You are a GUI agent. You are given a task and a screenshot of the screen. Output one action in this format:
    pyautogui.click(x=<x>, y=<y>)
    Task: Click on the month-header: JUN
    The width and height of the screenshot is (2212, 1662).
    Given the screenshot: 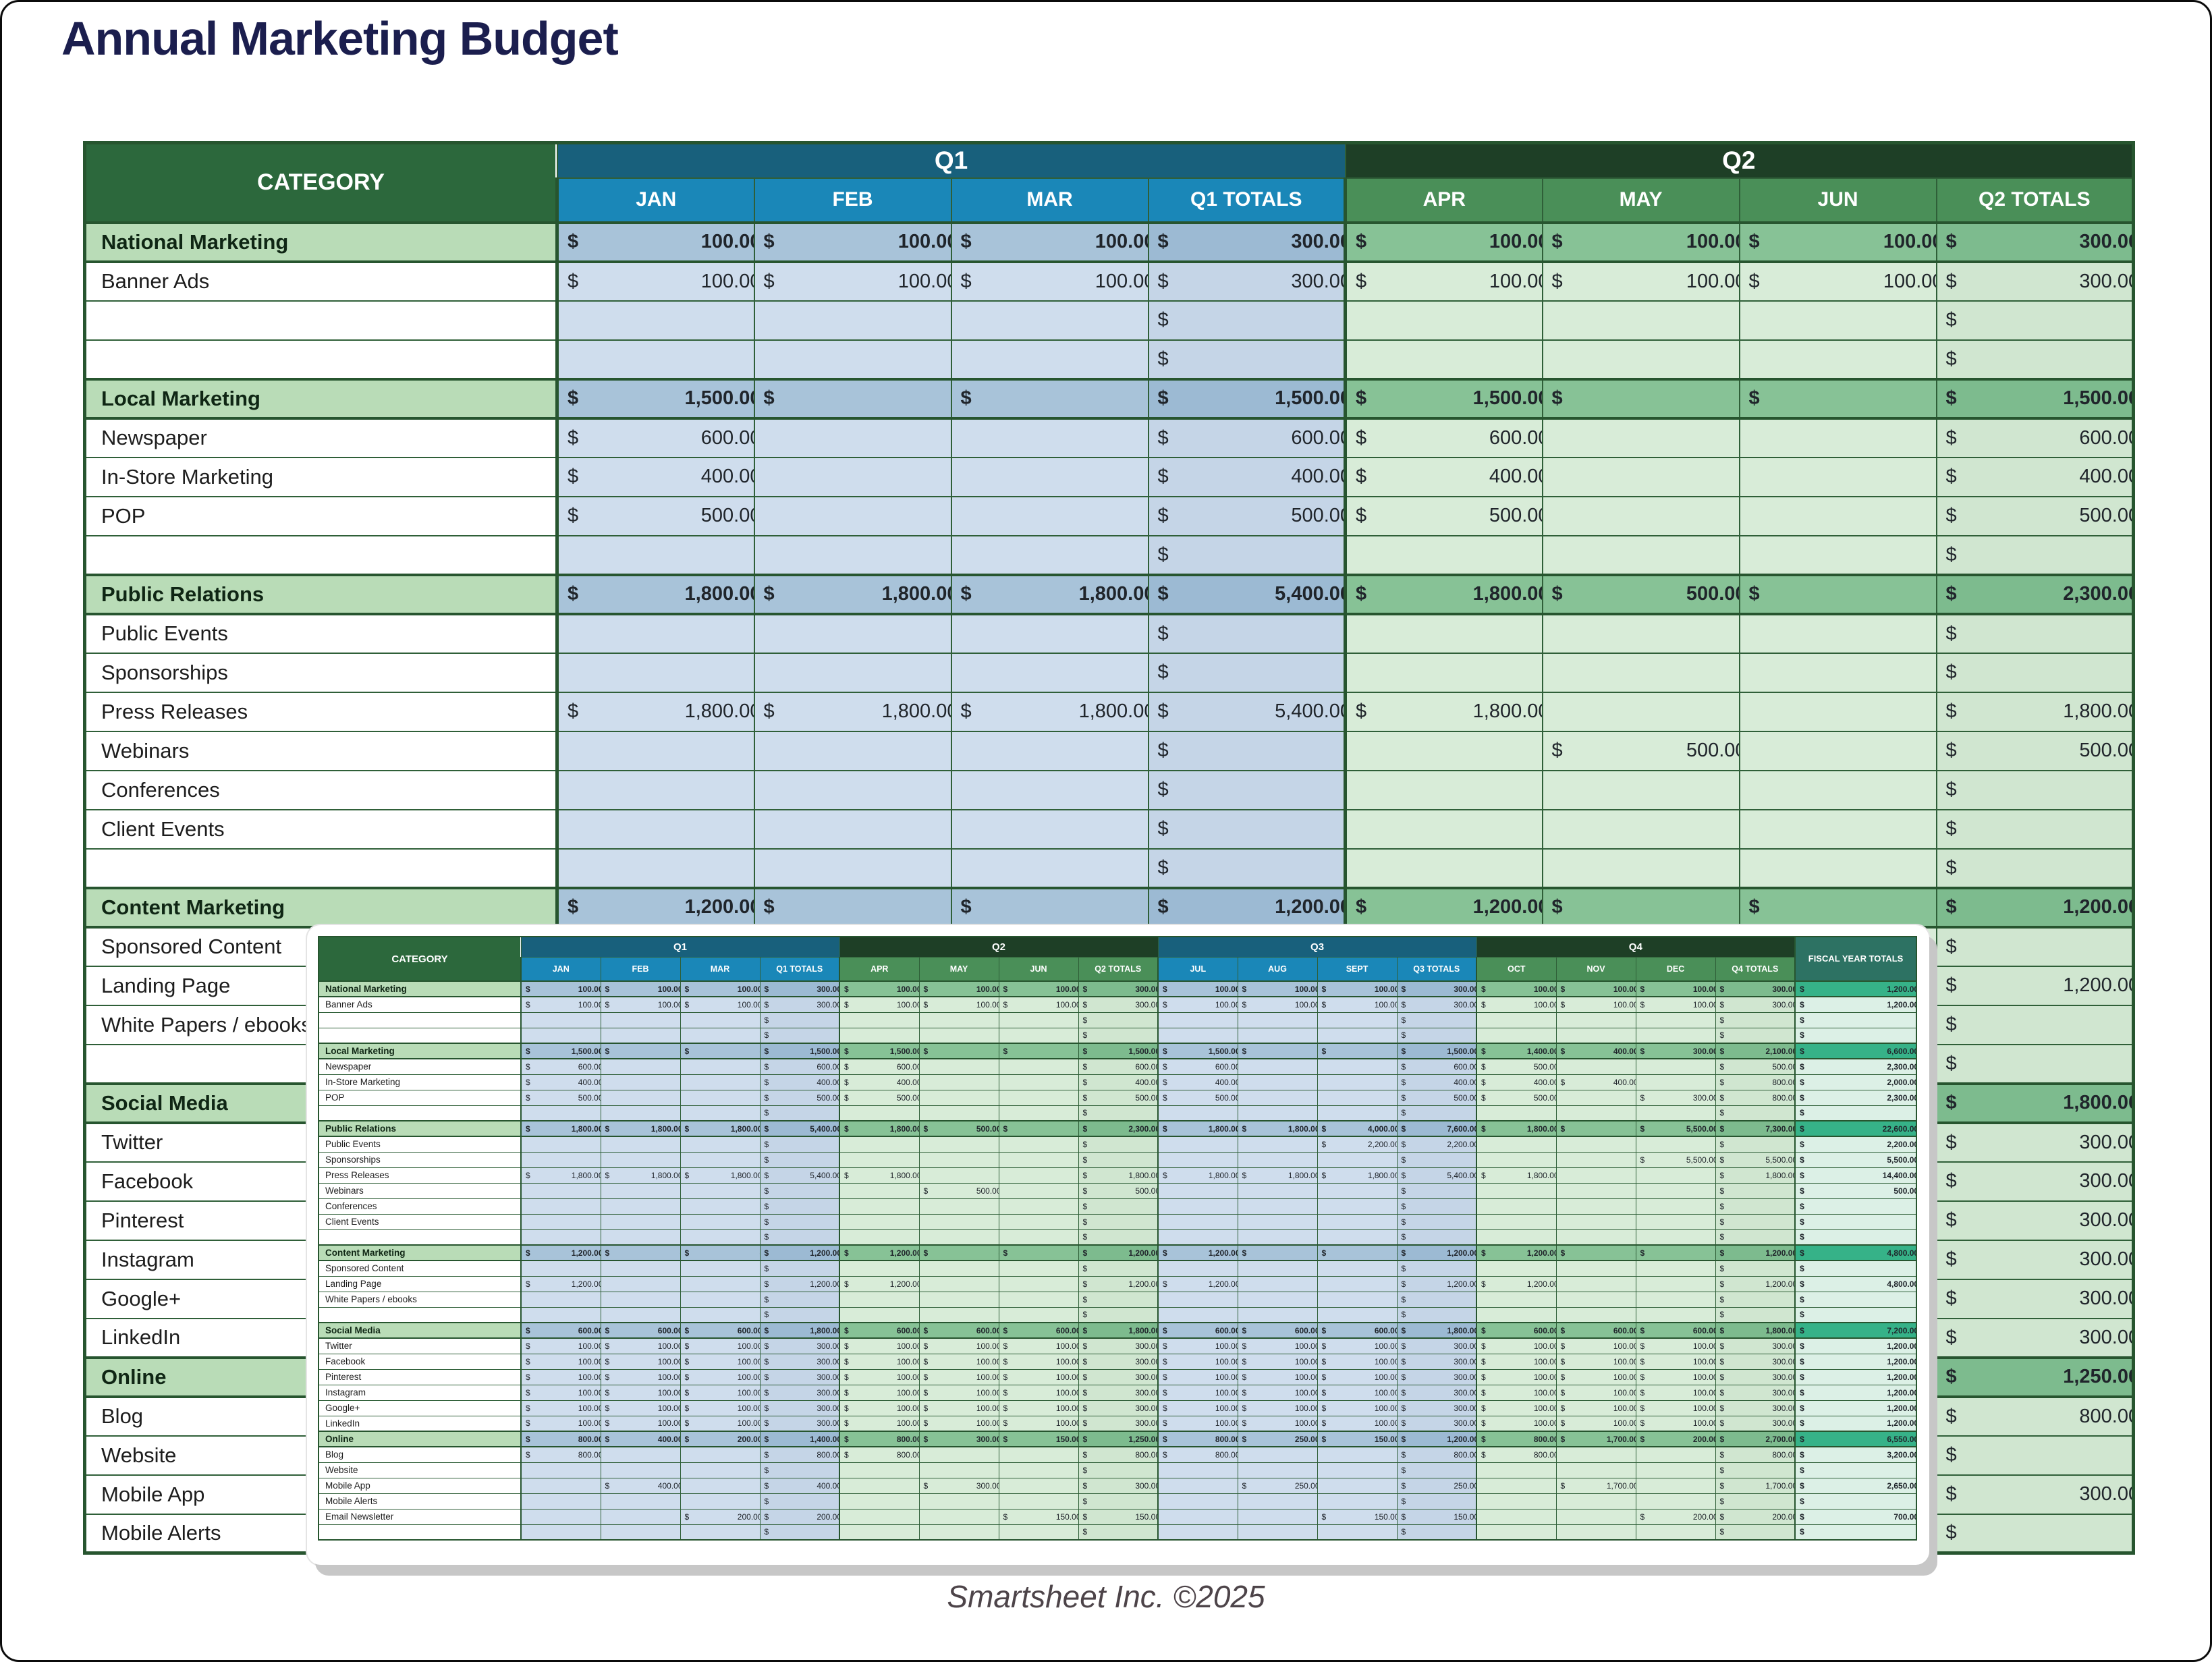 What is the action you would take?
    pyautogui.click(x=1837, y=200)
    